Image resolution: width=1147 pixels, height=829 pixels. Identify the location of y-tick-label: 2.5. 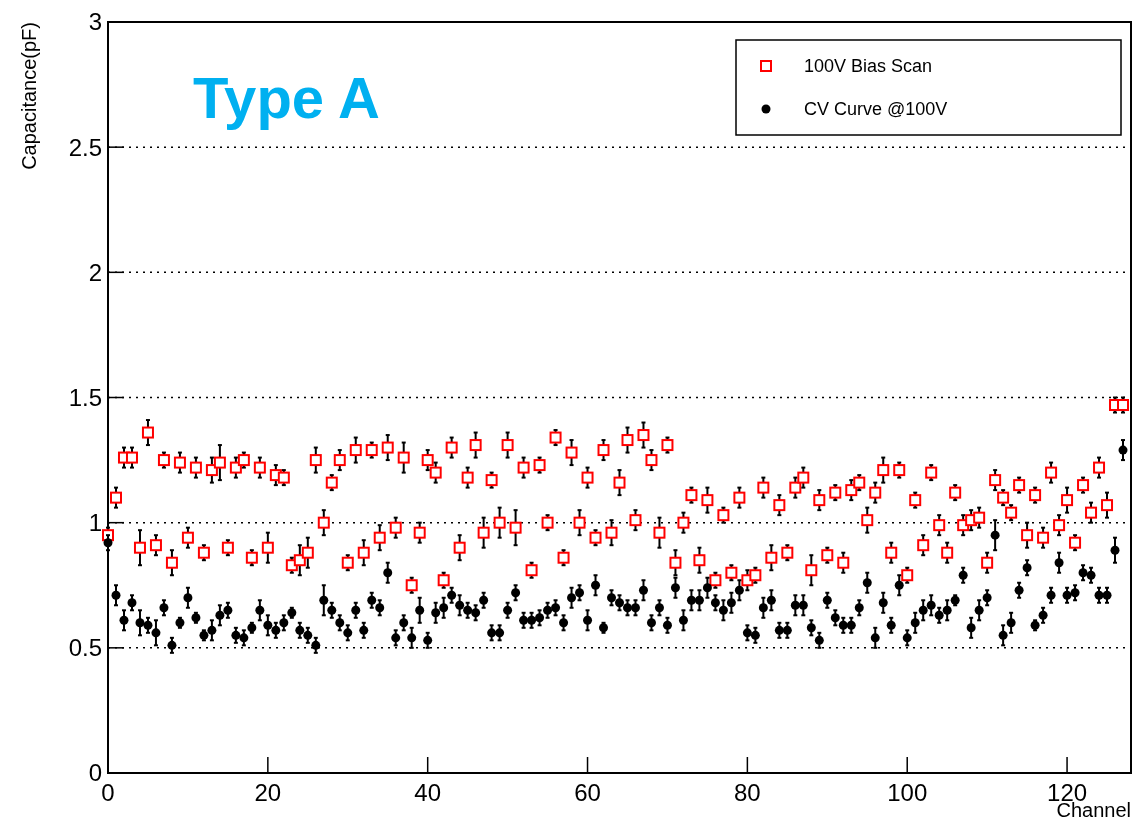
(85, 147).